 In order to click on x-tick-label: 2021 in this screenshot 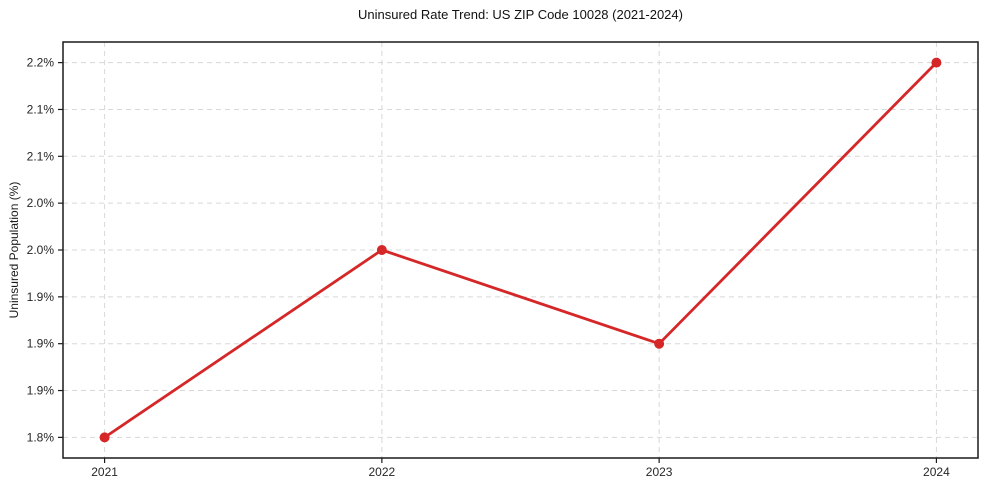, I will do `click(104, 472)`.